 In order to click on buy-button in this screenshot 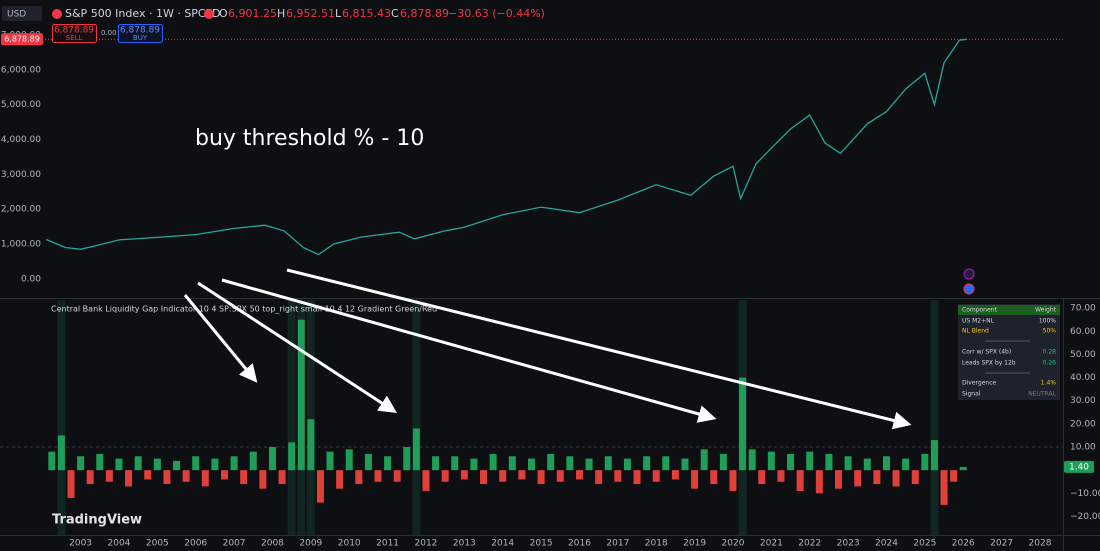, I will do `click(140, 33)`.